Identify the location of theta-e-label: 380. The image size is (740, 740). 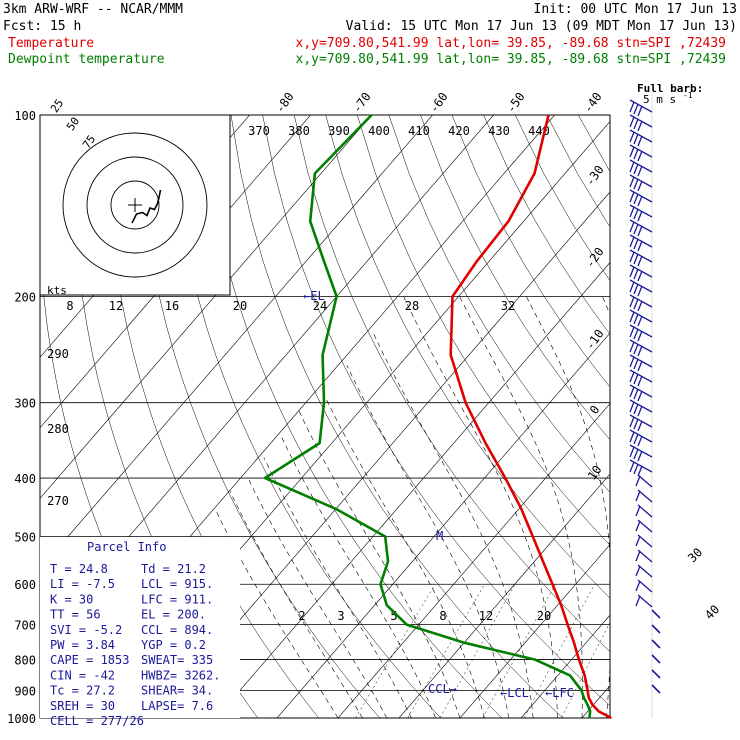
(299, 131).